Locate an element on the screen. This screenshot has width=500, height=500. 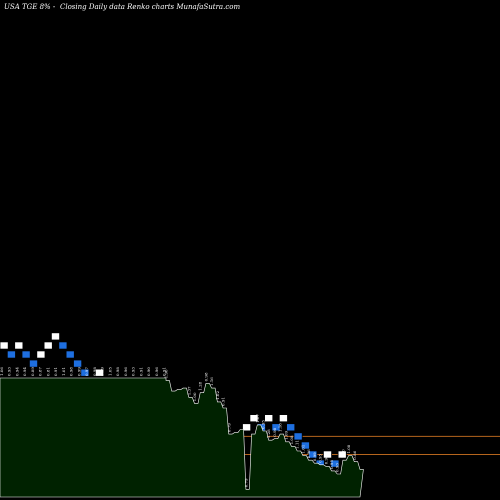
volume-label: 1.09 is located at coordinates (285, 434).